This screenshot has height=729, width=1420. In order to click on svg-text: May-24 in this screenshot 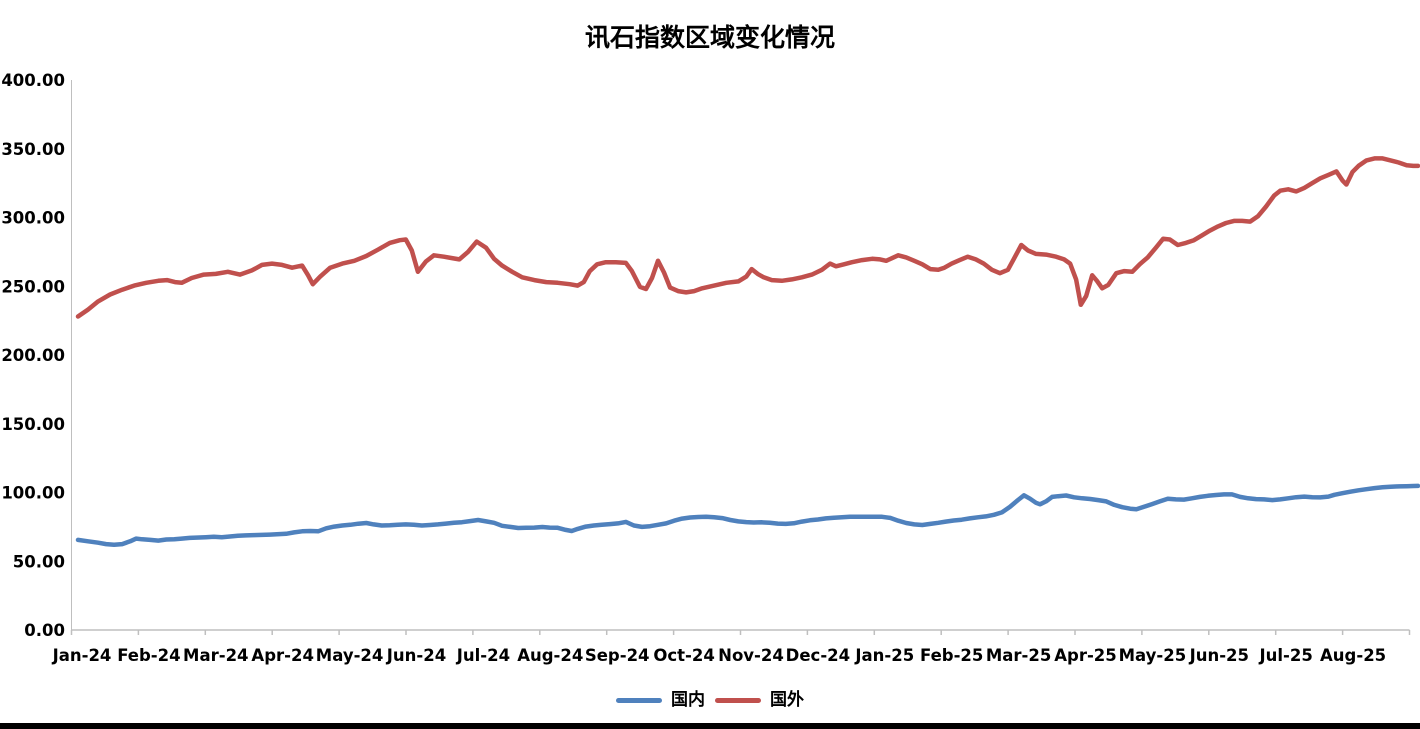, I will do `click(350, 655)`.